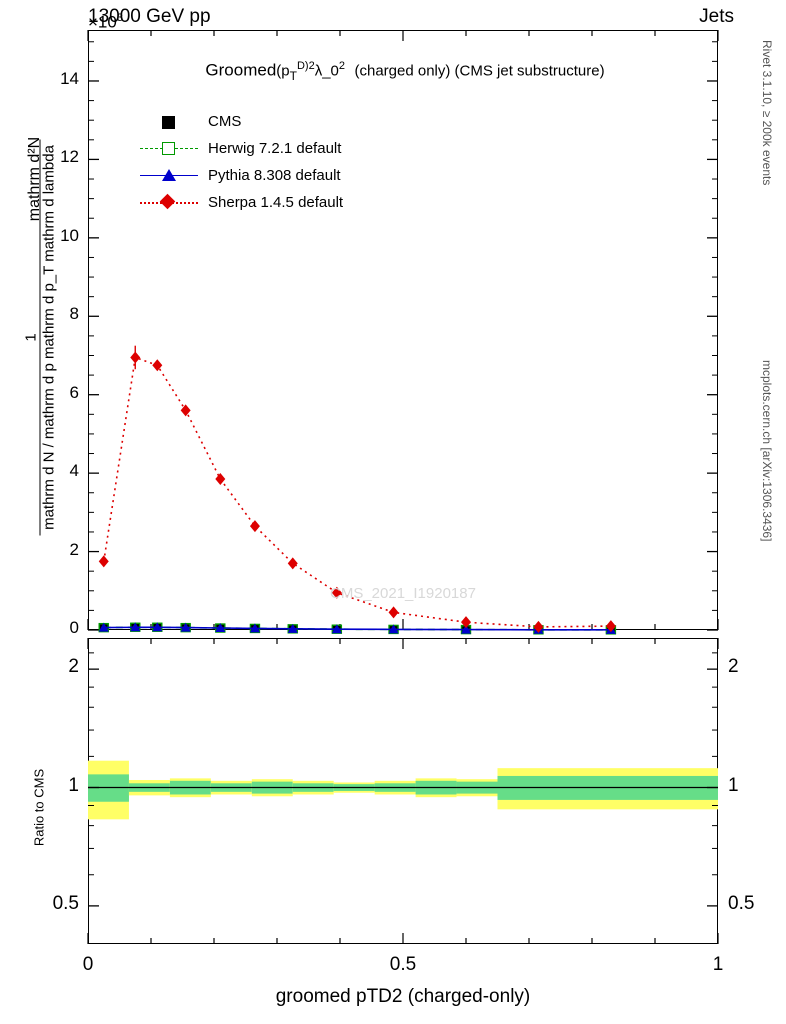  I want to click on y-tick-label-ratio: 2, so click(73, 667).